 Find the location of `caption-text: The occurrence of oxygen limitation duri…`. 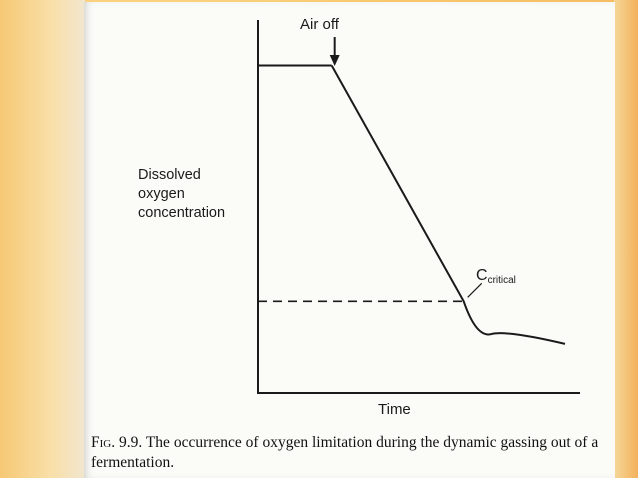

caption-text: The occurrence of oxygen limitation duri… is located at coordinates (345, 452).